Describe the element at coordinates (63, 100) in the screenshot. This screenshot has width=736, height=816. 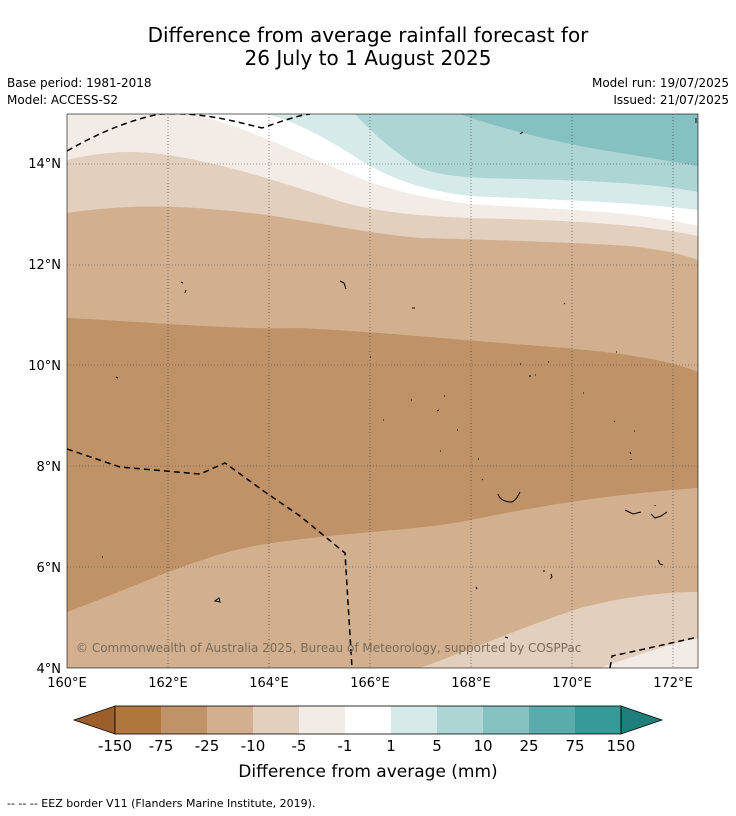
I see `model-label: Model: ACCESS-S2` at that location.